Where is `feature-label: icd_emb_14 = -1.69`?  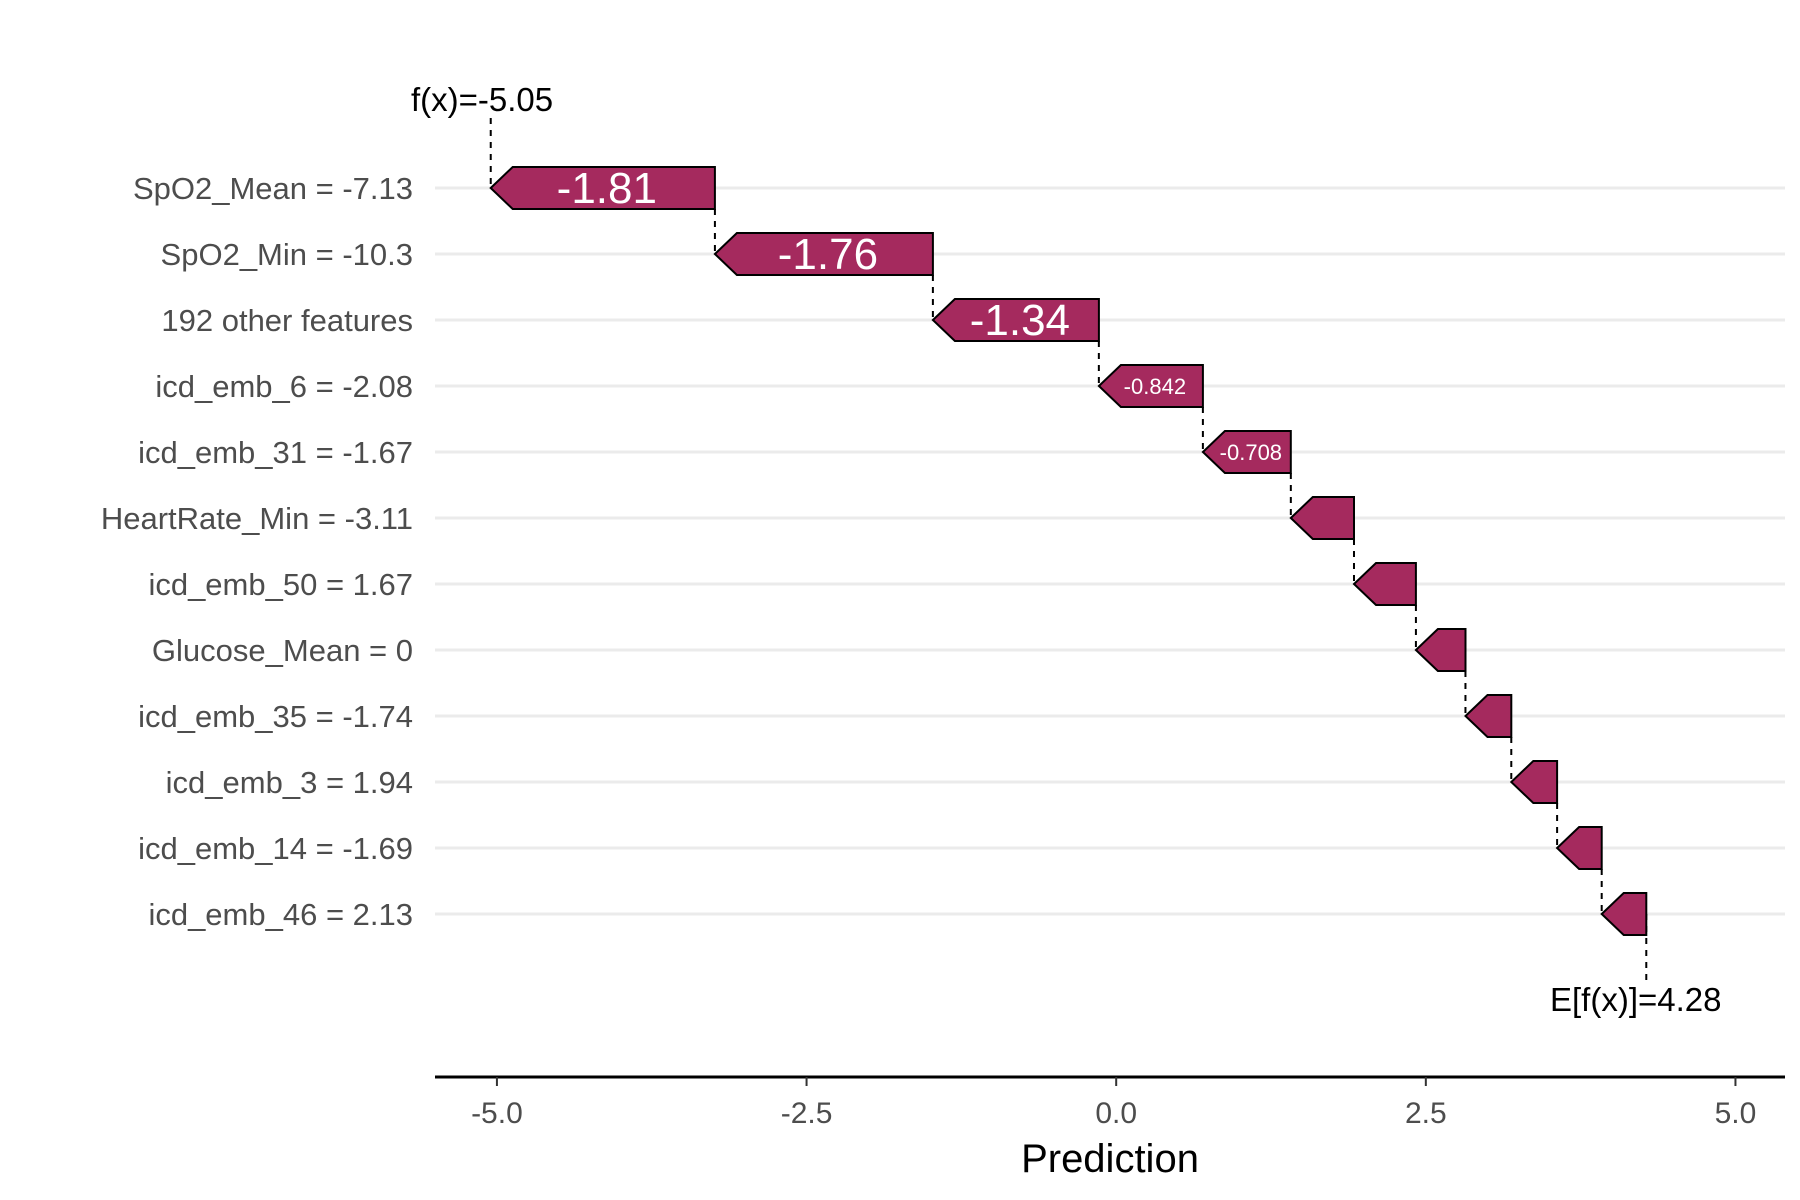 feature-label: icd_emb_14 = -1.69 is located at coordinates (275, 848).